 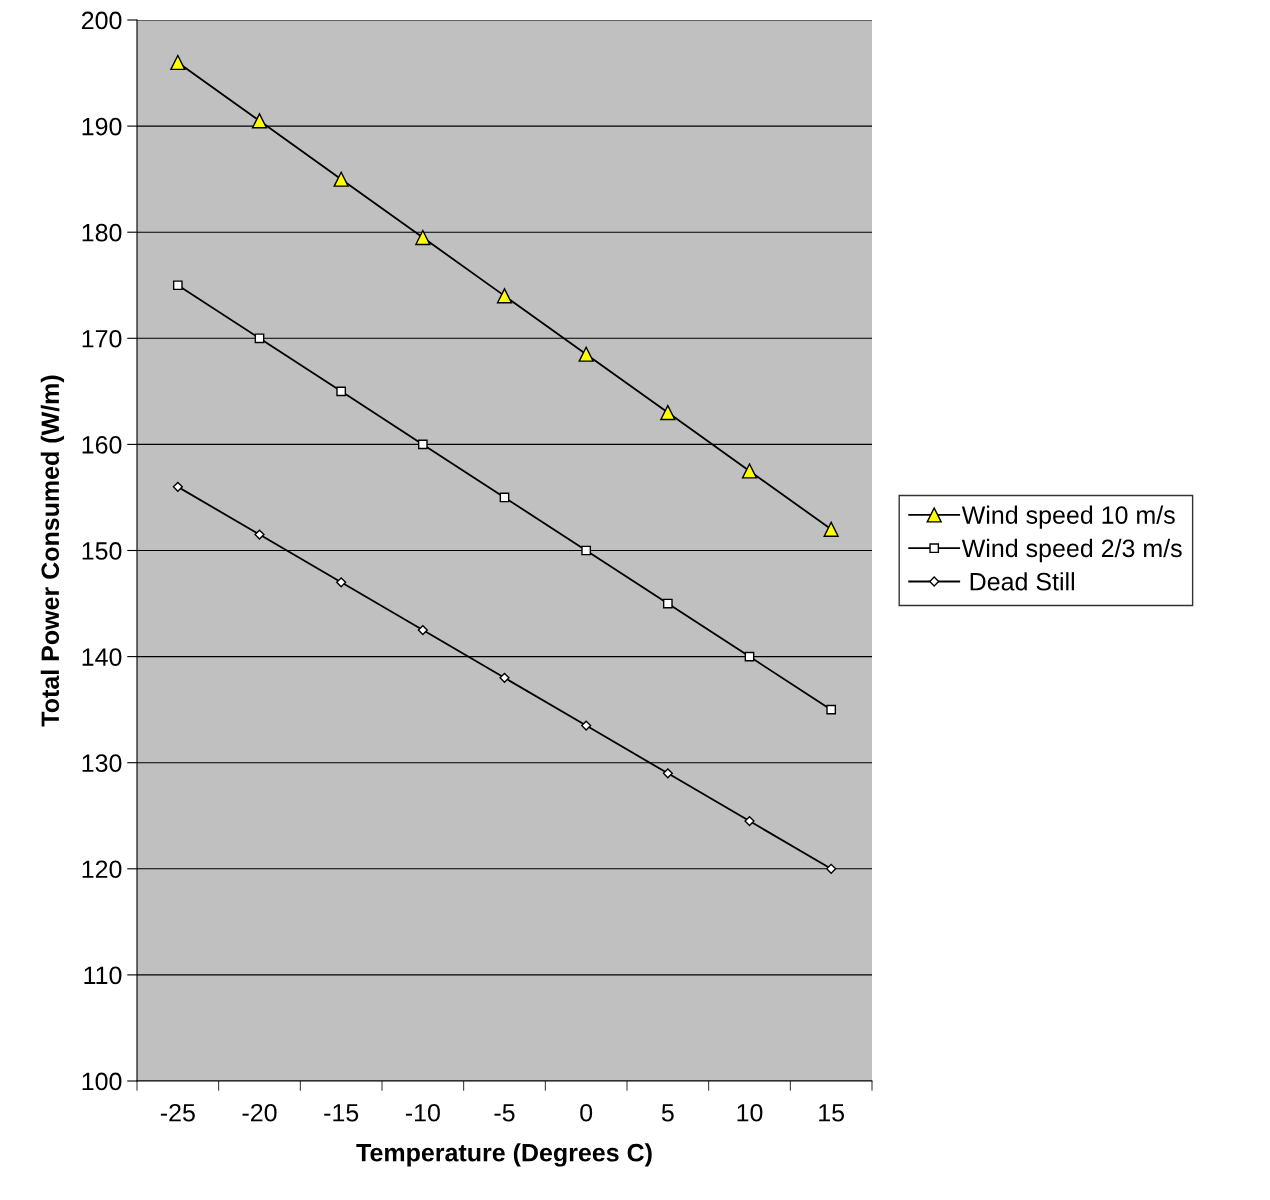 I want to click on x-tick-label: 0, so click(x=586, y=1112).